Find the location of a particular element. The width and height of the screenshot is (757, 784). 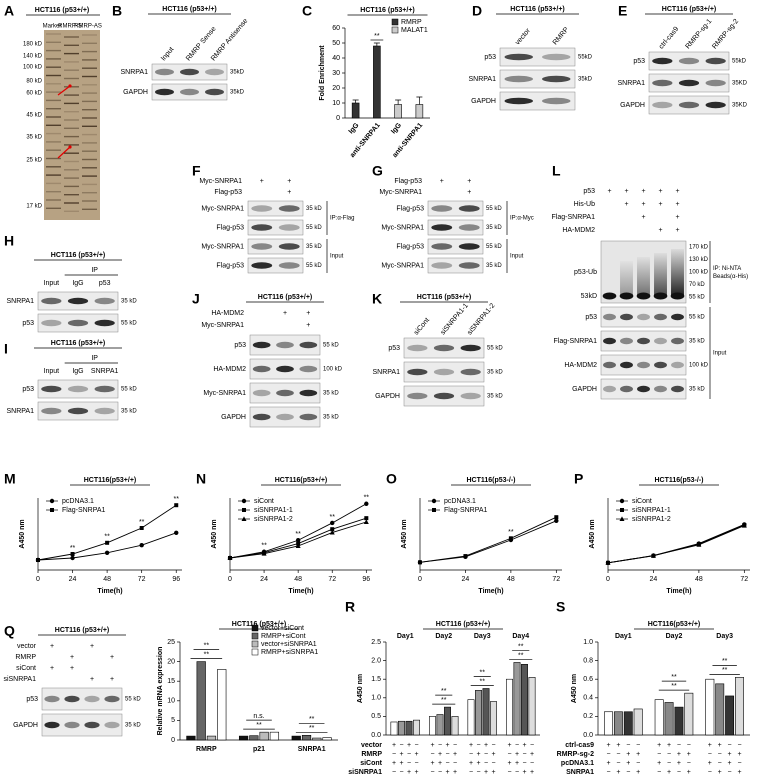

group-label: Input is located at coordinates (517, 257).